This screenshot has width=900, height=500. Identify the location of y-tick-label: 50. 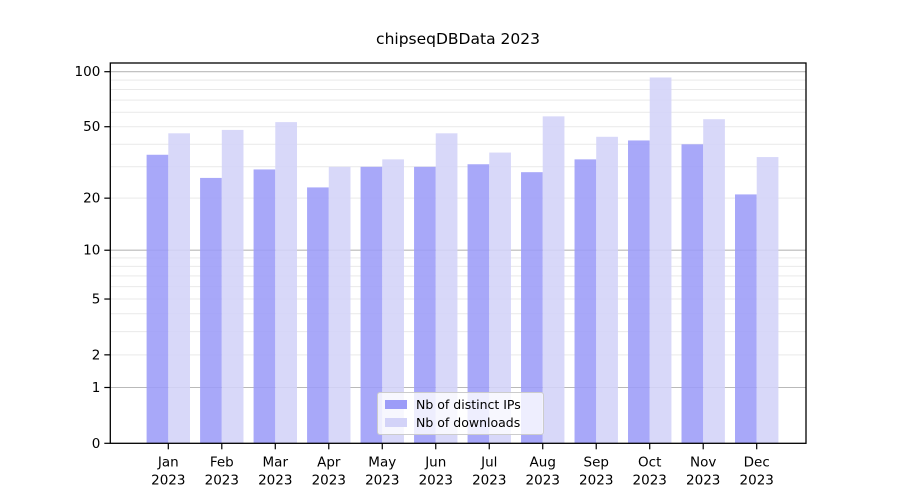
(91, 127).